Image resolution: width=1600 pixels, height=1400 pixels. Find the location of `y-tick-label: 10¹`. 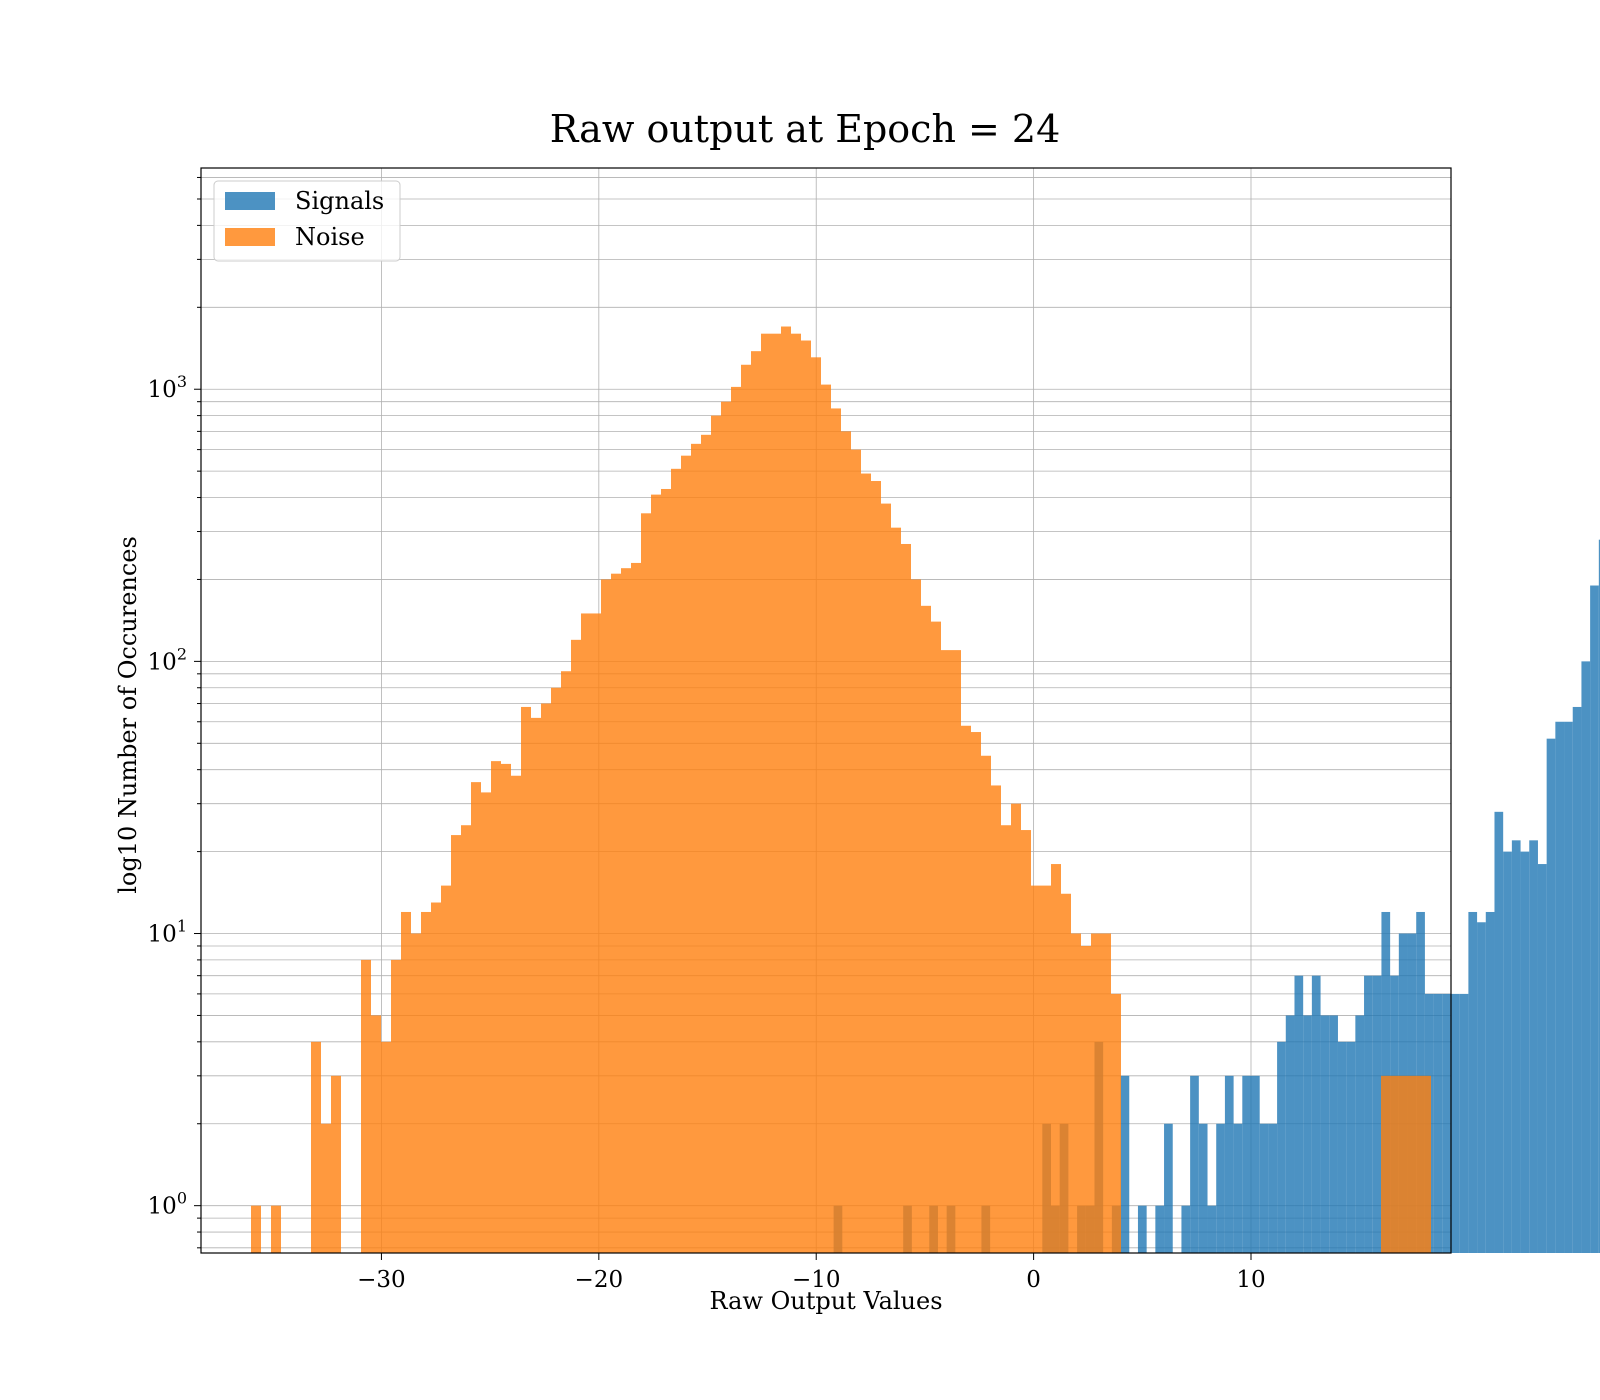

y-tick-label: 10¹ is located at coordinates (167, 932).